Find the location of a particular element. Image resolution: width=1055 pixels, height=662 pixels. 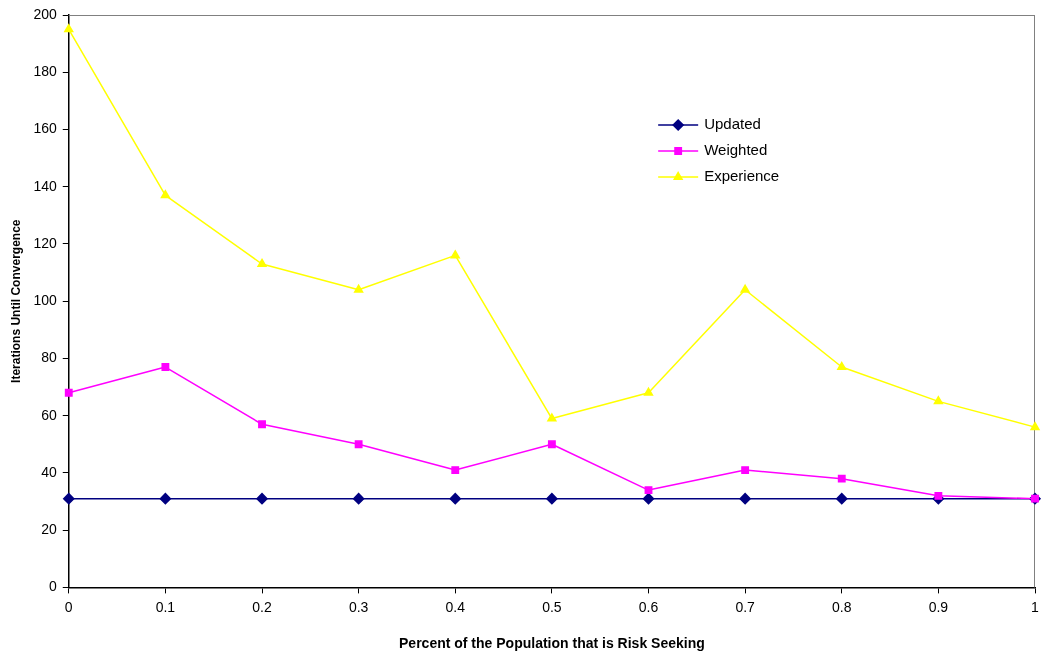

x-tick-label: 0.9 is located at coordinates (938, 606).